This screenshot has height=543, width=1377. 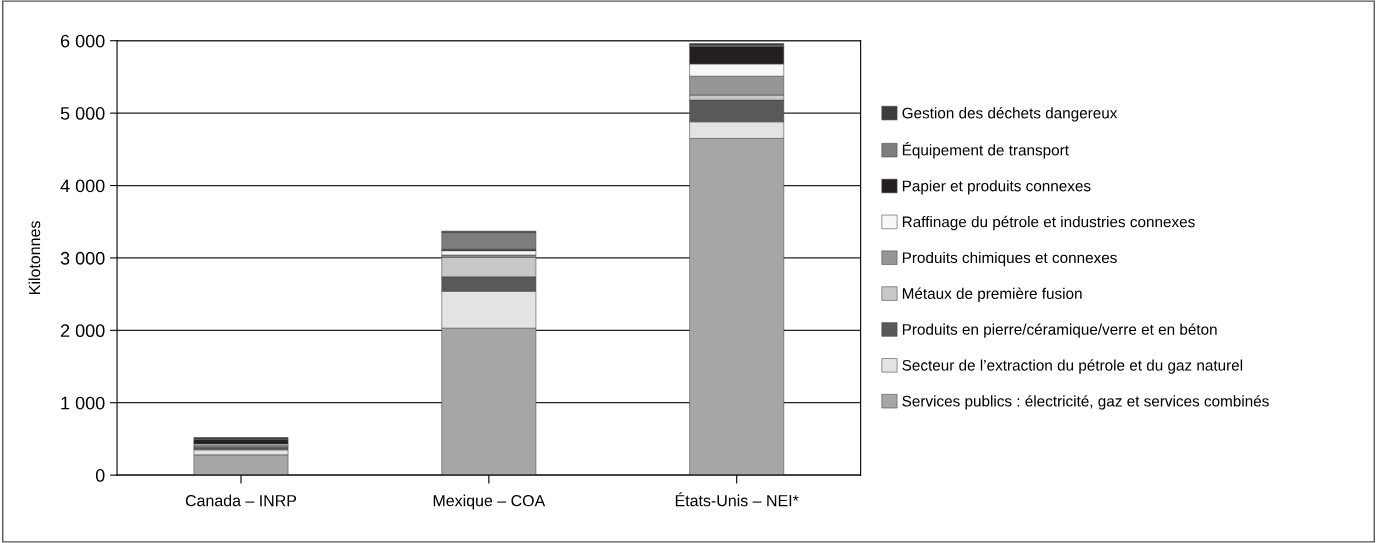 I want to click on legend-label: Gestion des déchets dangereux, so click(x=1010, y=114).